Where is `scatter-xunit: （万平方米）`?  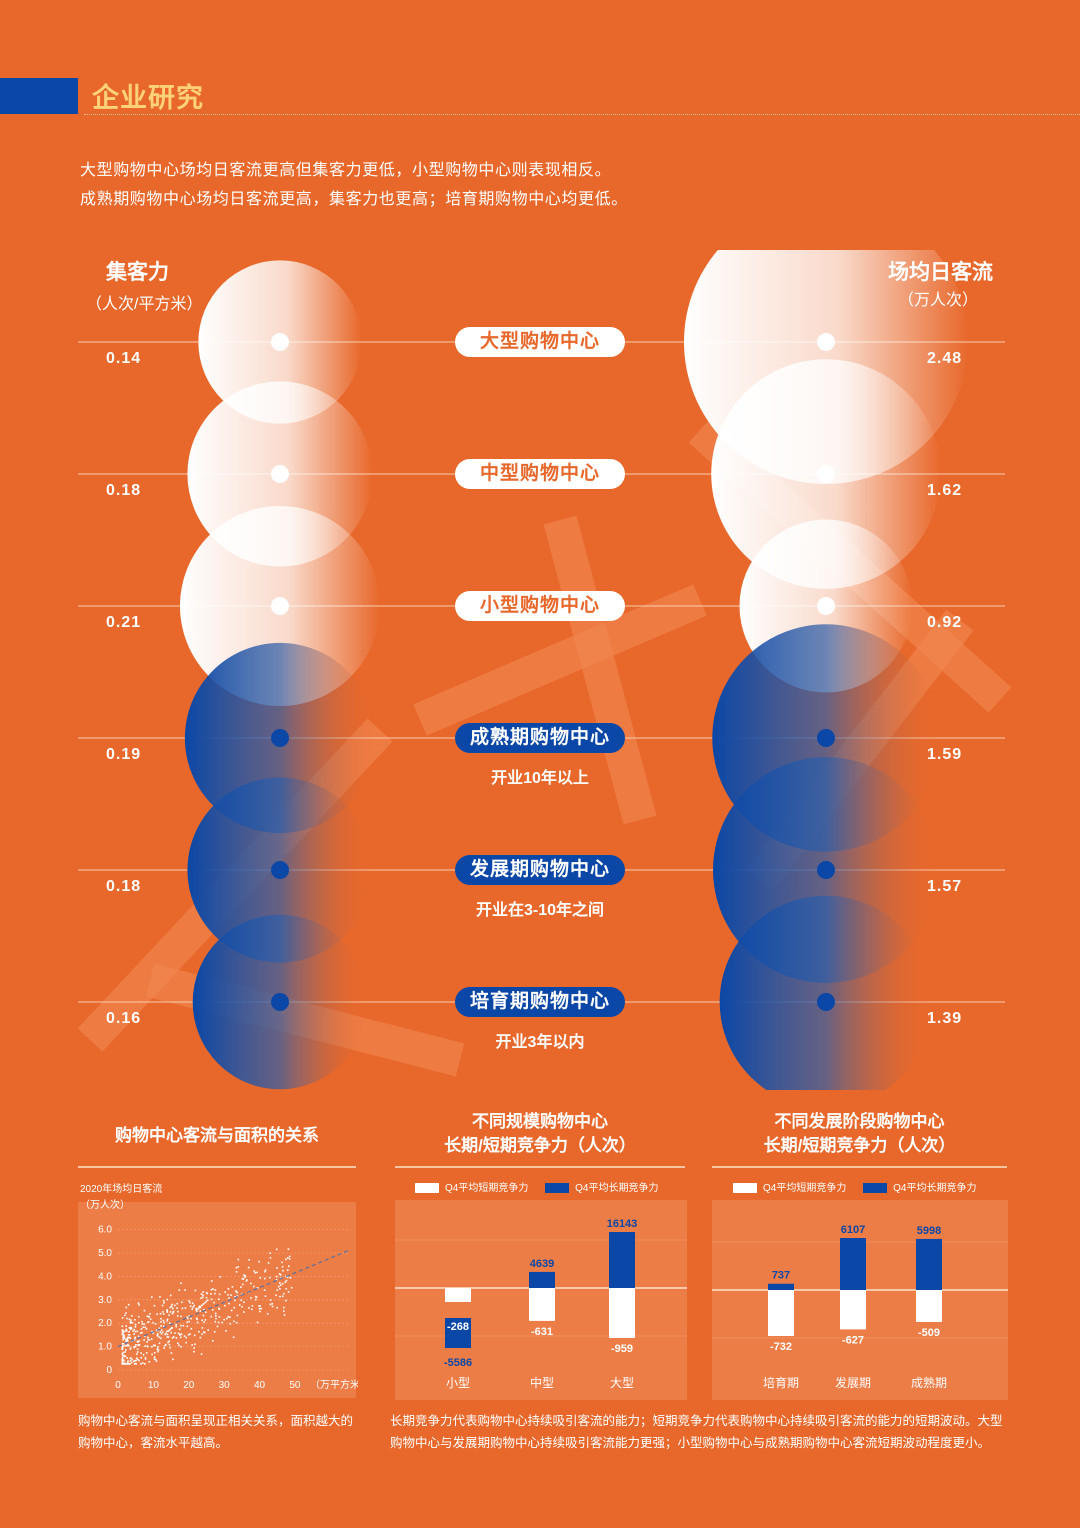
scatter-xunit: （万平方米） is located at coordinates (334, 1384).